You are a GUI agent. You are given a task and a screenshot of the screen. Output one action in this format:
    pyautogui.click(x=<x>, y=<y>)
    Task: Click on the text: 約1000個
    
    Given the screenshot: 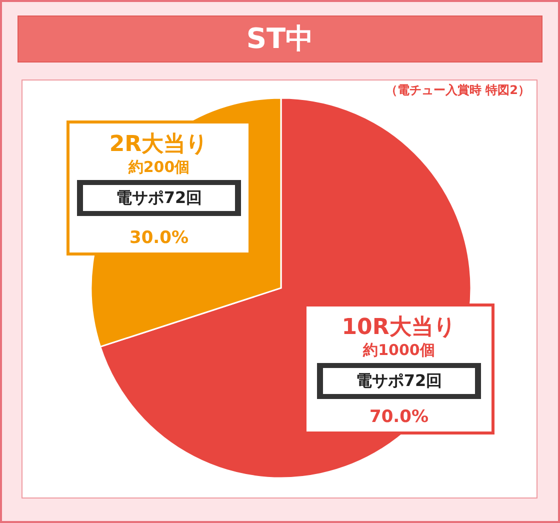 What is the action you would take?
    pyautogui.click(x=398, y=350)
    